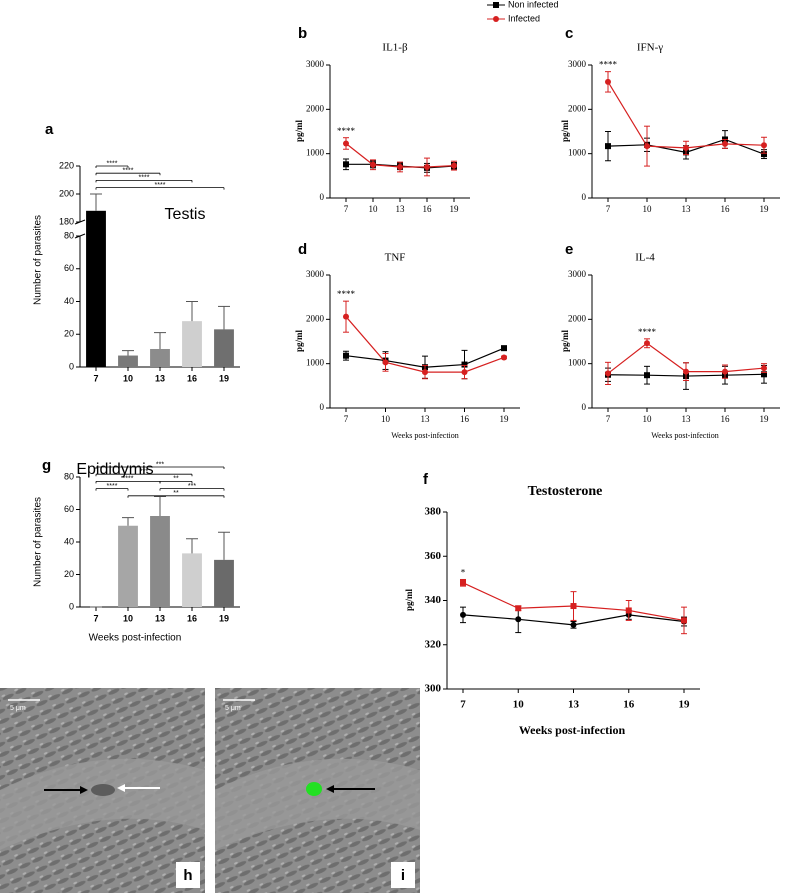 Image resolution: width=790 pixels, height=893 pixels. Describe the element at coordinates (524, 18) in the screenshot. I see `legend-label: Infected` at that location.